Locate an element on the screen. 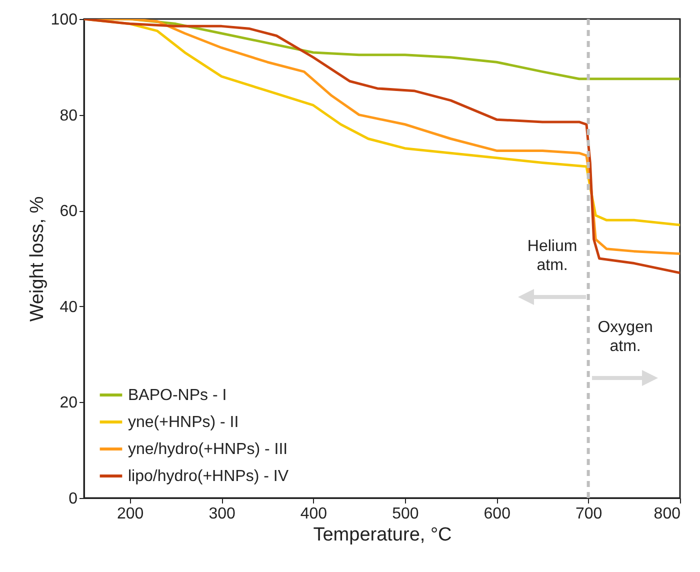 The width and height of the screenshot is (700, 572). legend-label: yne/hydro(+HNPs) - III is located at coordinates (208, 449).